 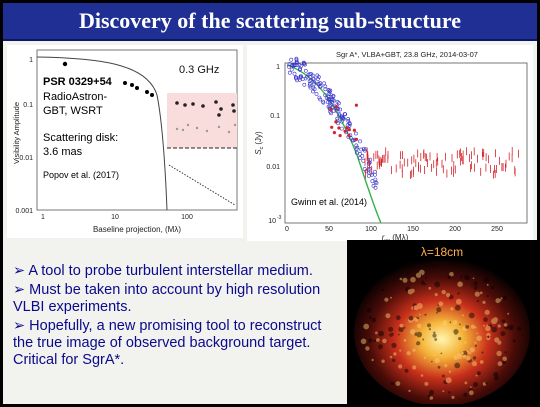 What do you see at coordinates (149, 97) in the screenshot?
I see `left-plot-points` at bounding box center [149, 97].